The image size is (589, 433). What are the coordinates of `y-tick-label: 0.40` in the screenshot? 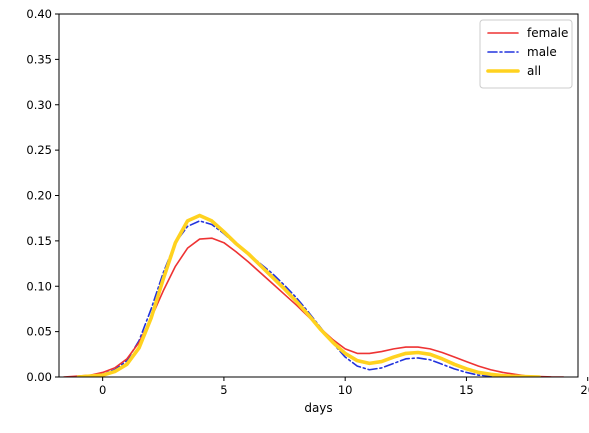 It's located at (39, 14).